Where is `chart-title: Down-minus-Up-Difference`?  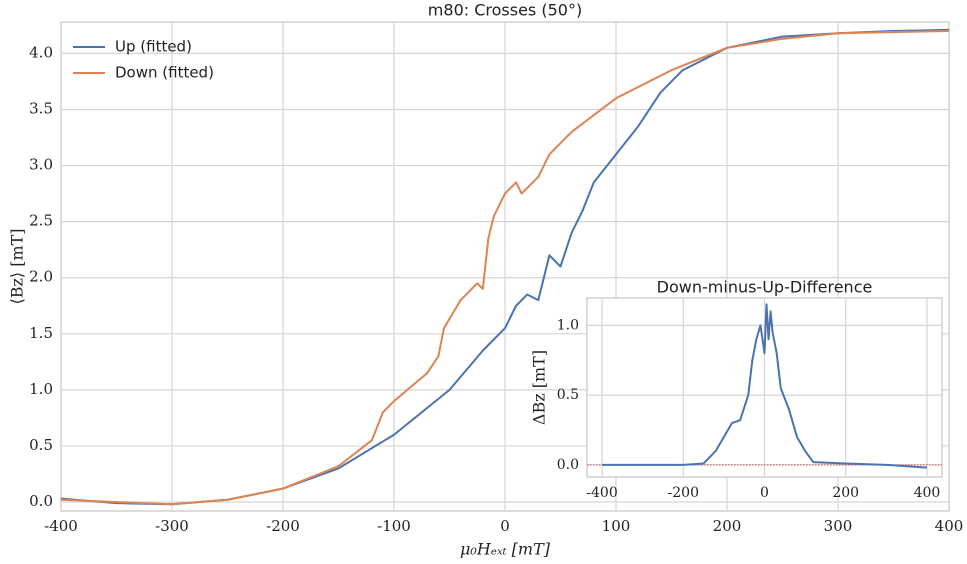 chart-title: Down-minus-Up-Difference is located at coordinates (765, 287).